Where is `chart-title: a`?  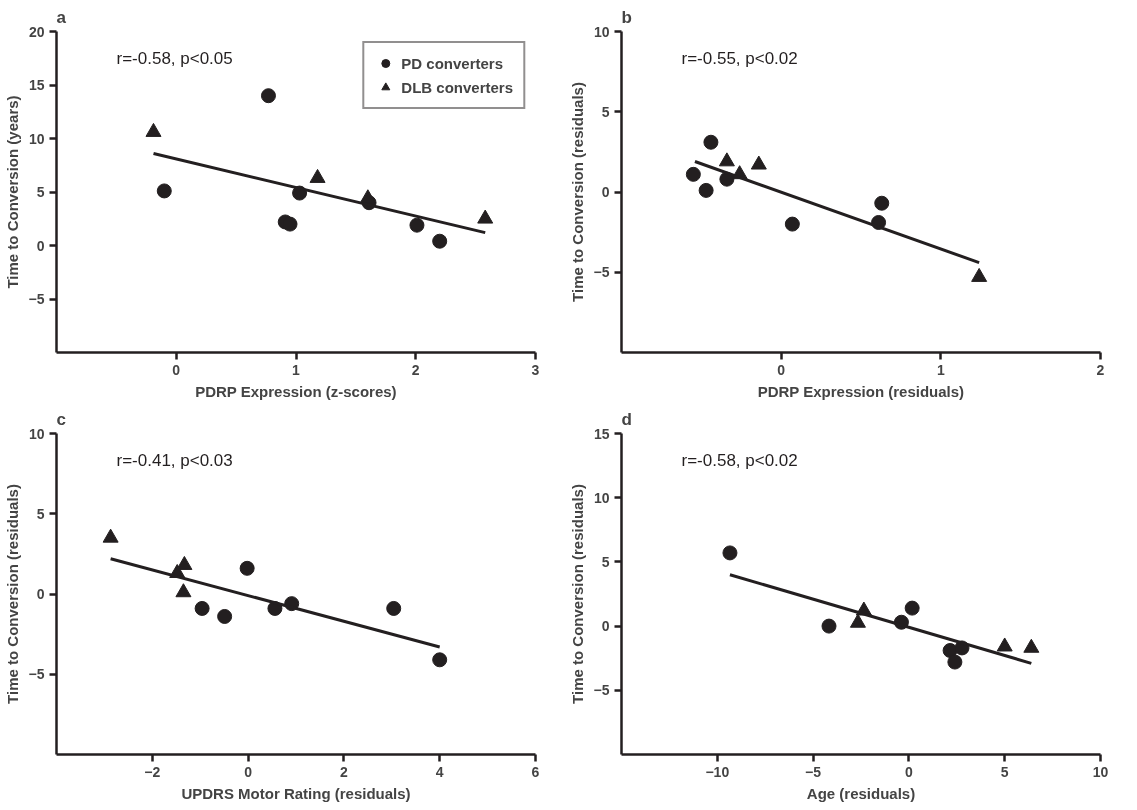
chart-title: a is located at coordinates (61, 17).